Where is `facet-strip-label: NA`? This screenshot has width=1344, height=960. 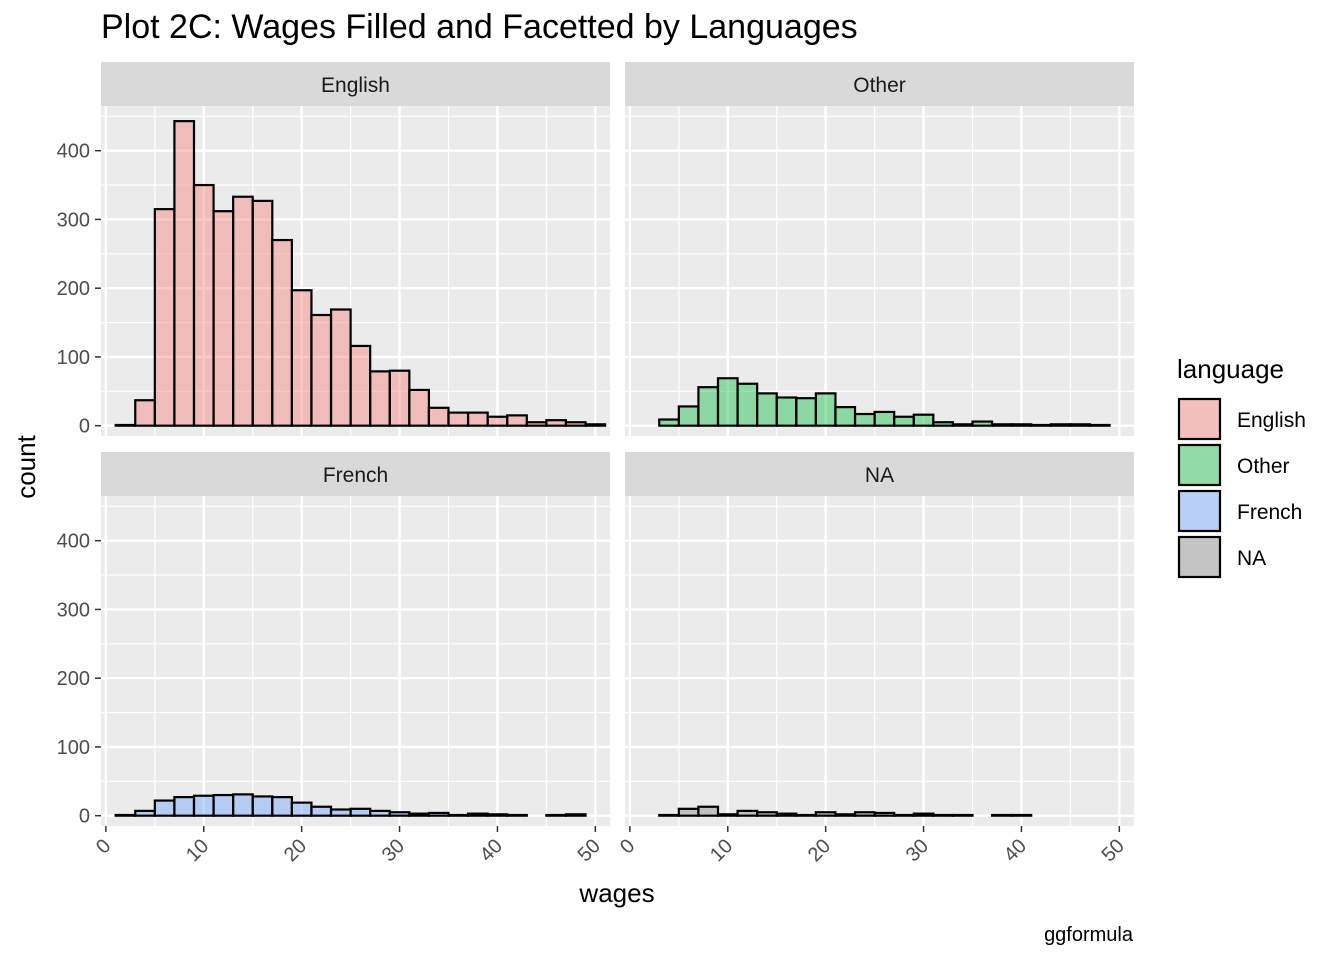
facet-strip-label: NA is located at coordinates (879, 475).